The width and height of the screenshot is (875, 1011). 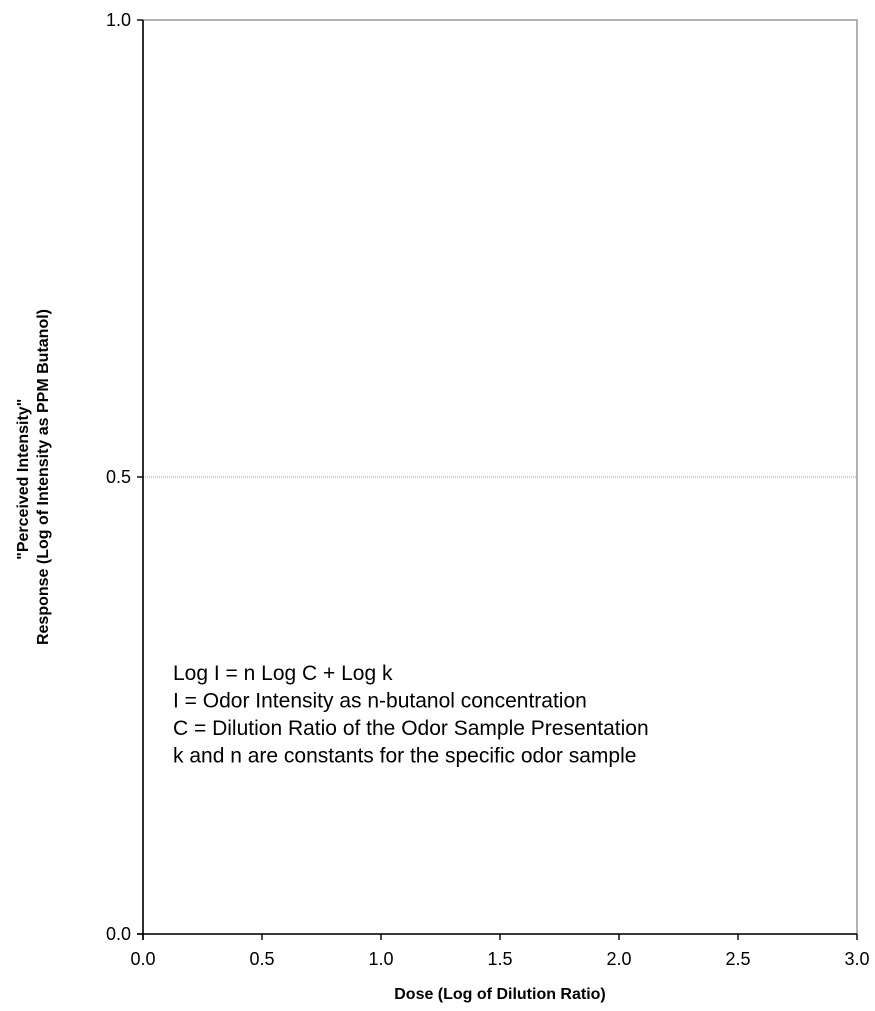 What do you see at coordinates (499, 959) in the screenshot?
I see `x-tick-label: 1.5` at bounding box center [499, 959].